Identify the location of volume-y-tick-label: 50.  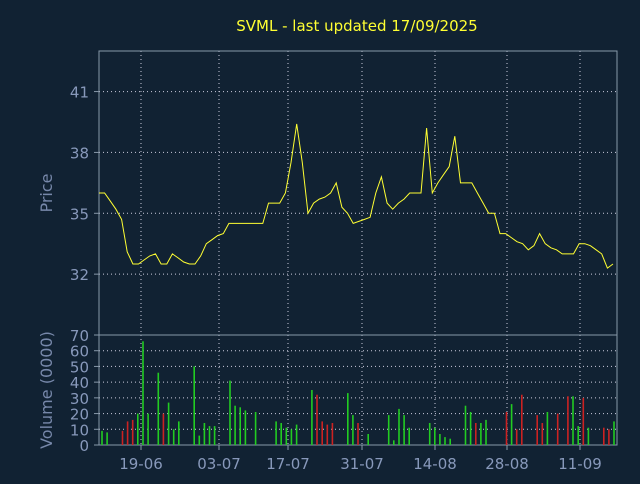
(79, 367).